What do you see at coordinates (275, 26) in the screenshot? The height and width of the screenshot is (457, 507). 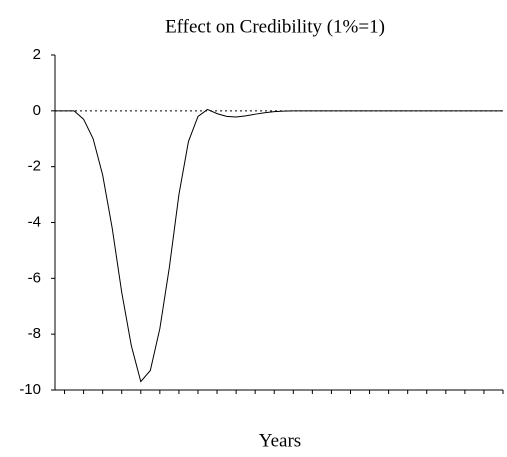 I see `chart-title: Effect on Credibility (1%=1)` at bounding box center [275, 26].